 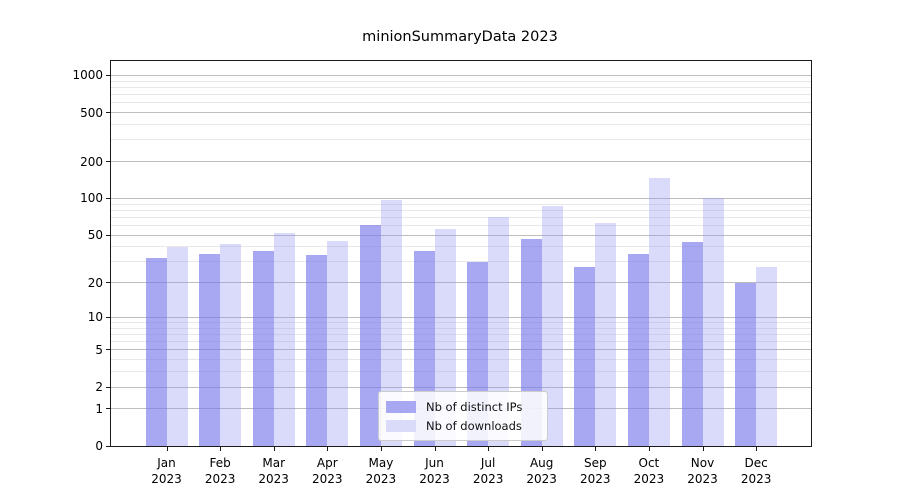 What do you see at coordinates (542, 471) in the screenshot?
I see `x-tick-label-aug: Aug 2023` at bounding box center [542, 471].